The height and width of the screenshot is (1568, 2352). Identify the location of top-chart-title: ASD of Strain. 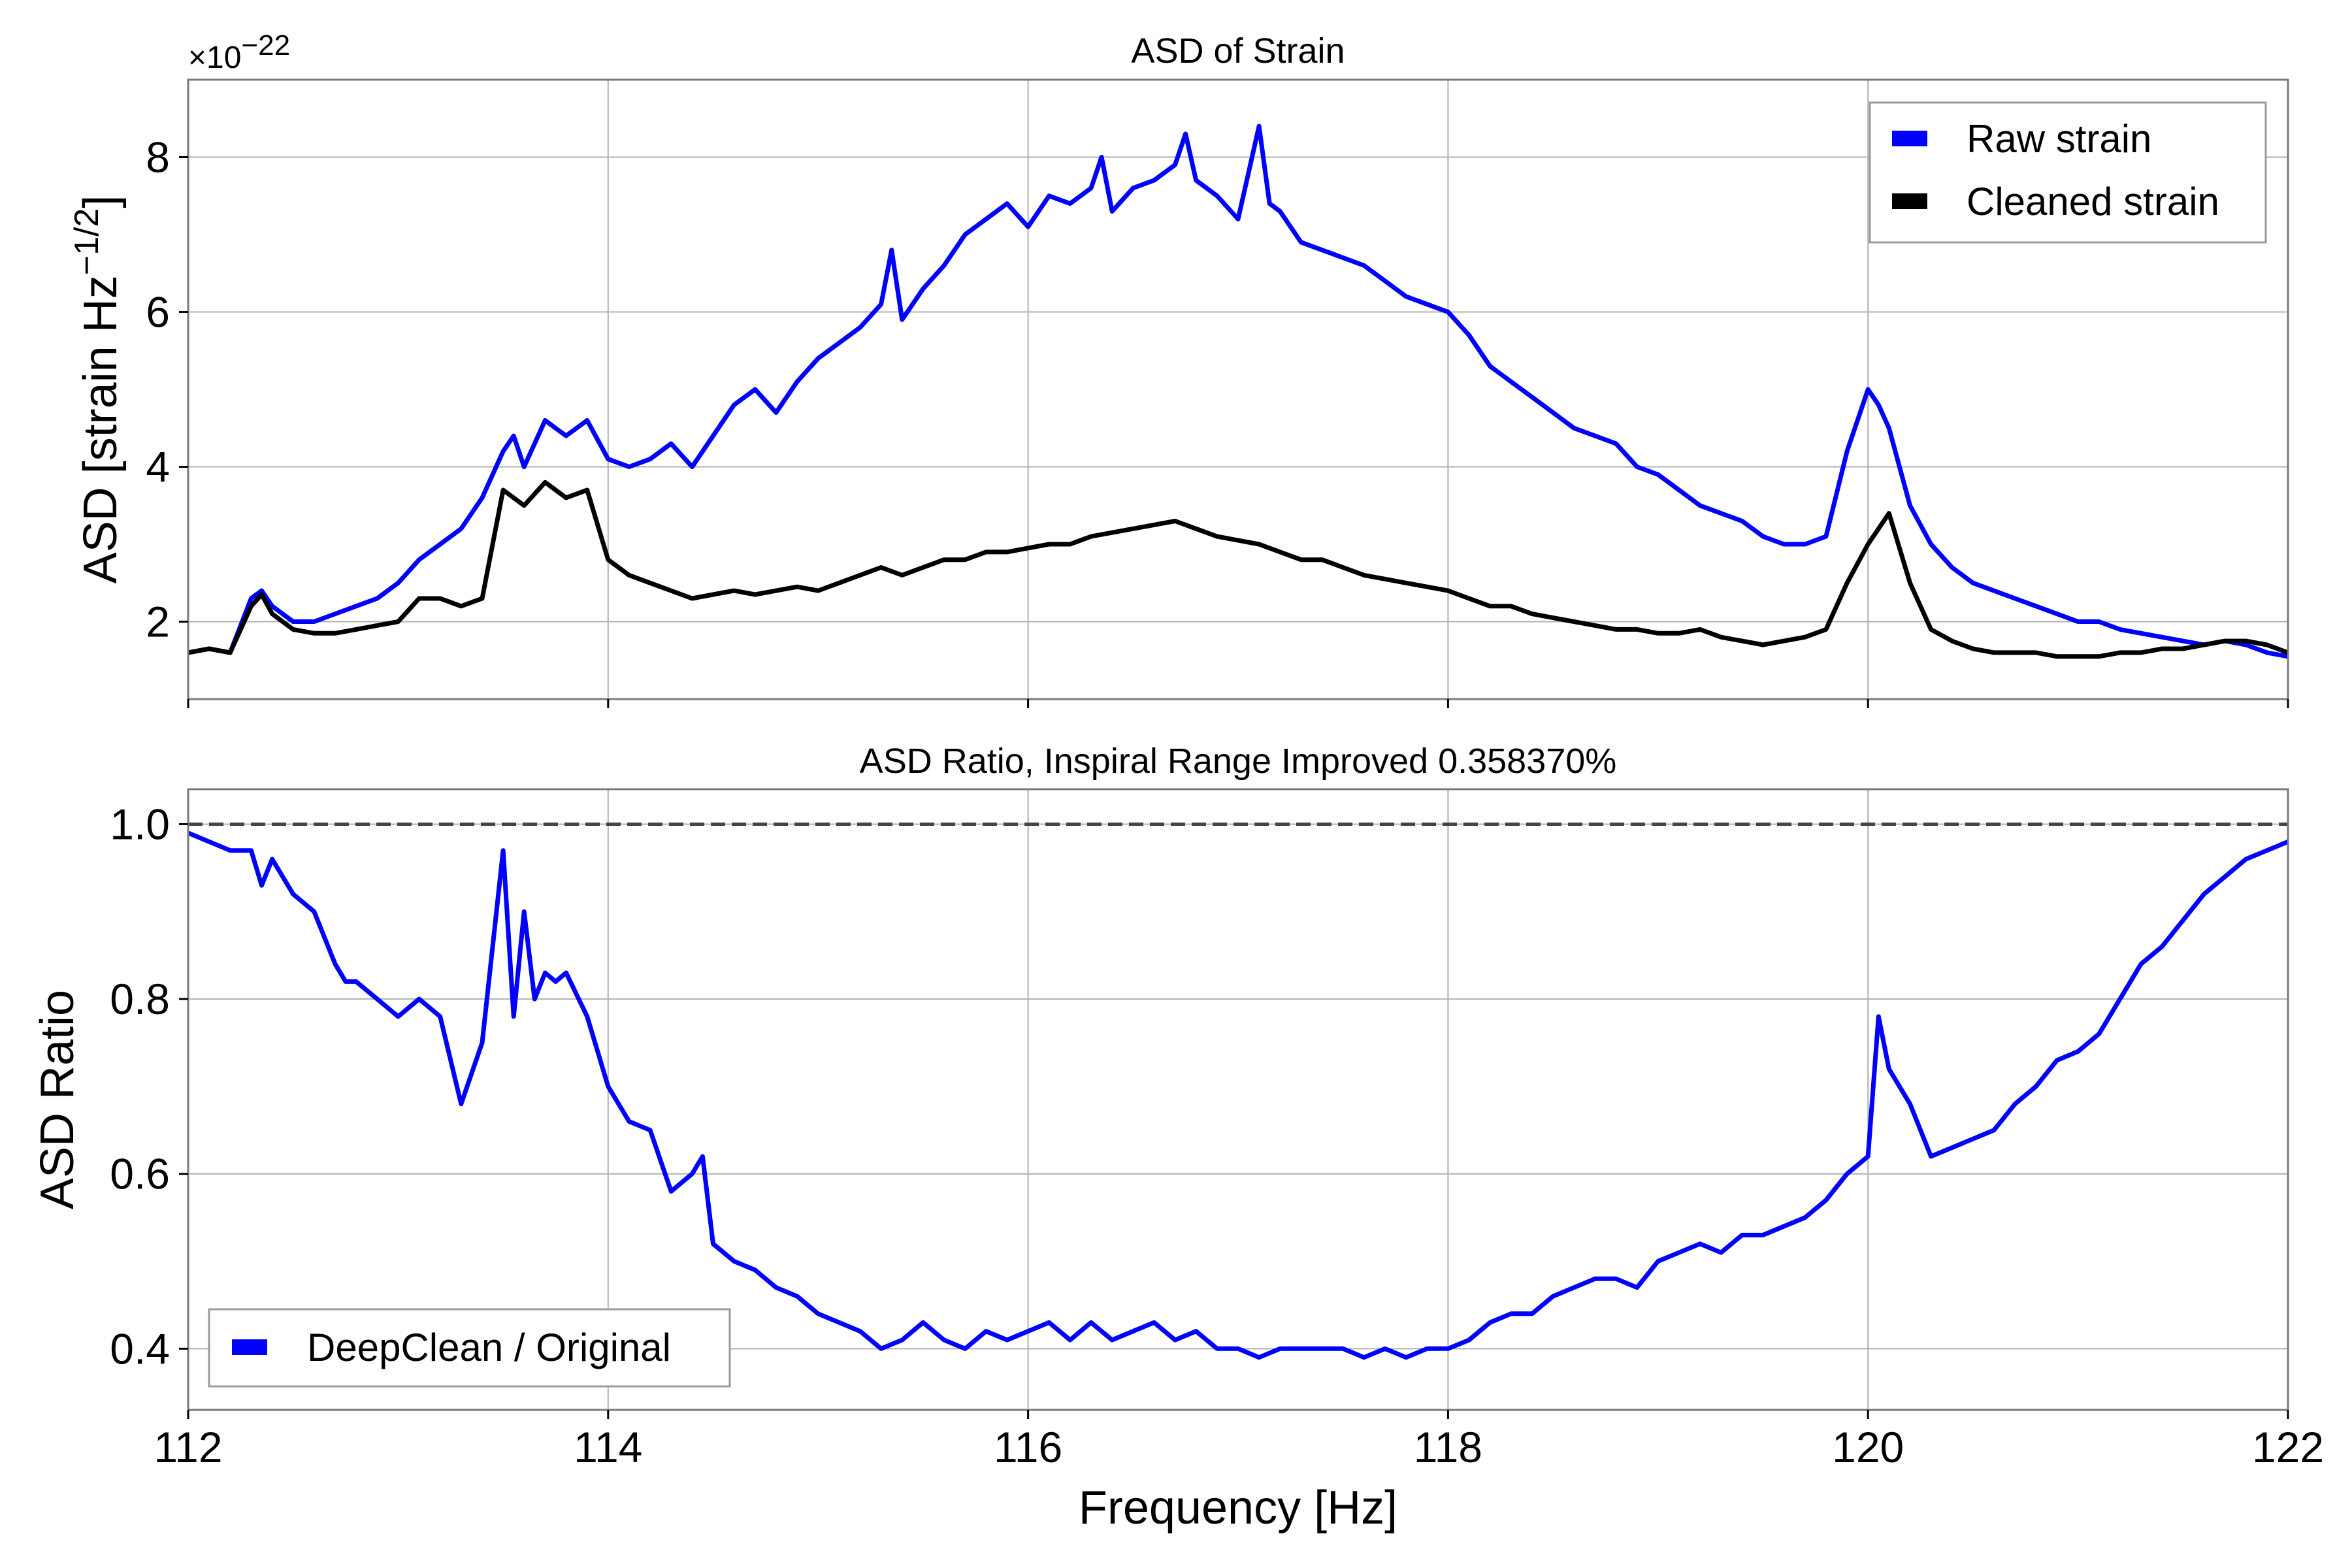
(1238, 51).